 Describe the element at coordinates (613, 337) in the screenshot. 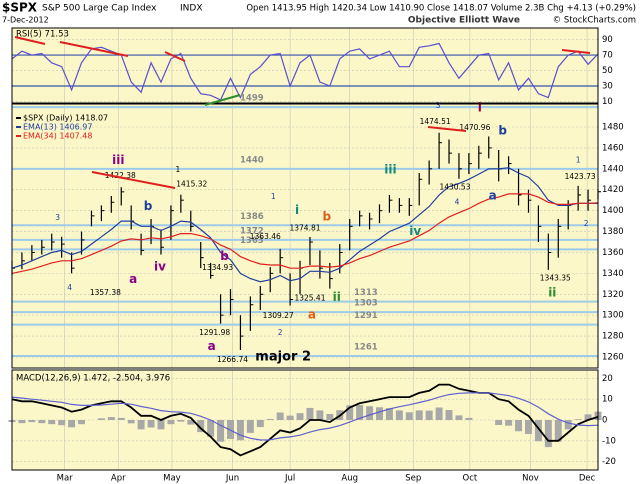

I see `y-tick-label: 1280` at that location.